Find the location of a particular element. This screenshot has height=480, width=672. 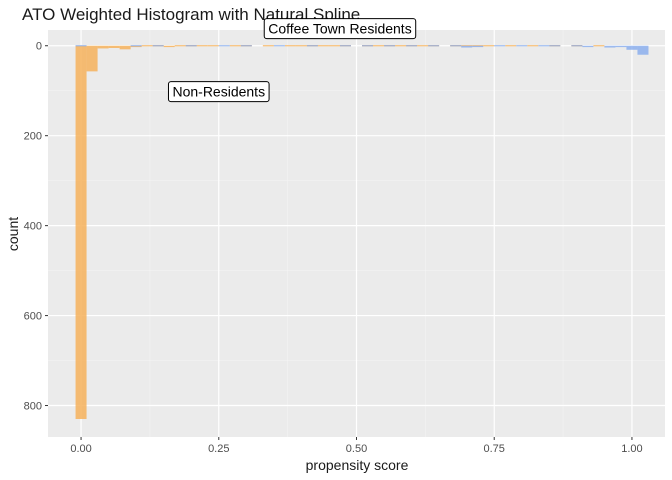

annotation-label: Coffee Town Residents is located at coordinates (340, 29).